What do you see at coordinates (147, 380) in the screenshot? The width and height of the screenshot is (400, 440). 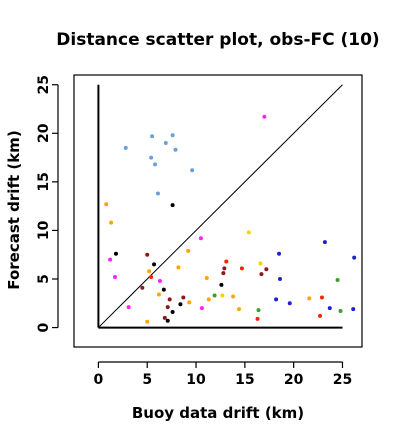 I see `x-tick-label: 5` at bounding box center [147, 380].